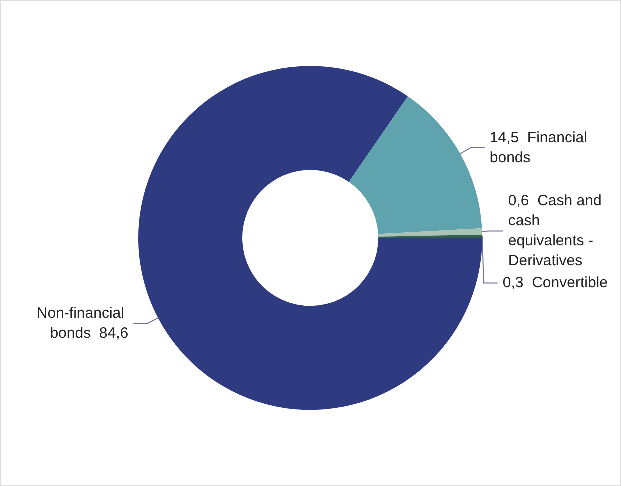 This screenshot has width=621, height=486. Describe the element at coordinates (541, 148) in the screenshot. I see `slice-label: 14,5 Financial bonds` at that location.